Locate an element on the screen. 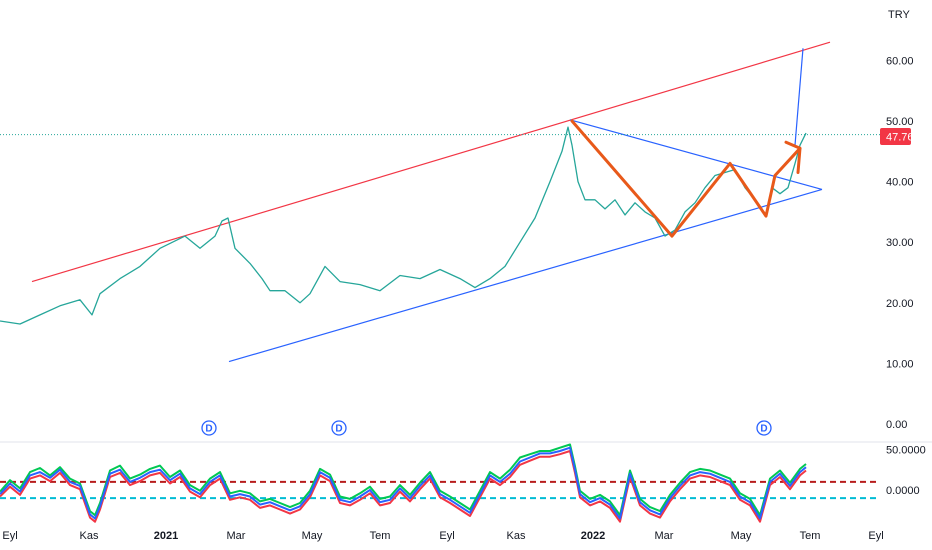  last-price-badge is located at coordinates (895, 136).